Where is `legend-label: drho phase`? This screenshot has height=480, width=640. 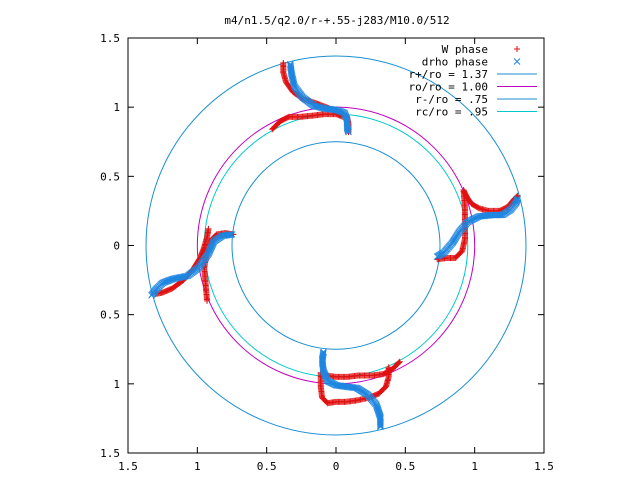
legend-label: drho phase is located at coordinates (455, 62).